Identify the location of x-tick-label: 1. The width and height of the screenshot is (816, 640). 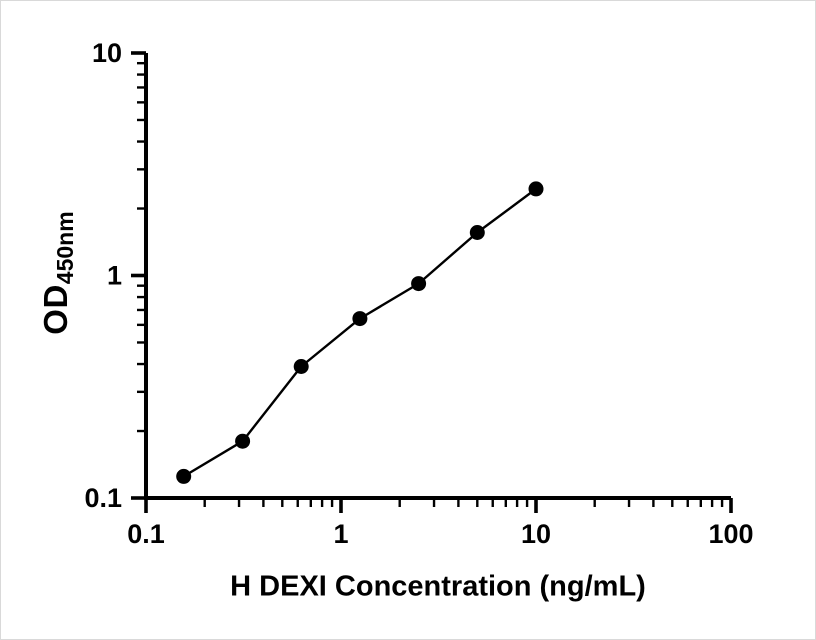
(340, 534).